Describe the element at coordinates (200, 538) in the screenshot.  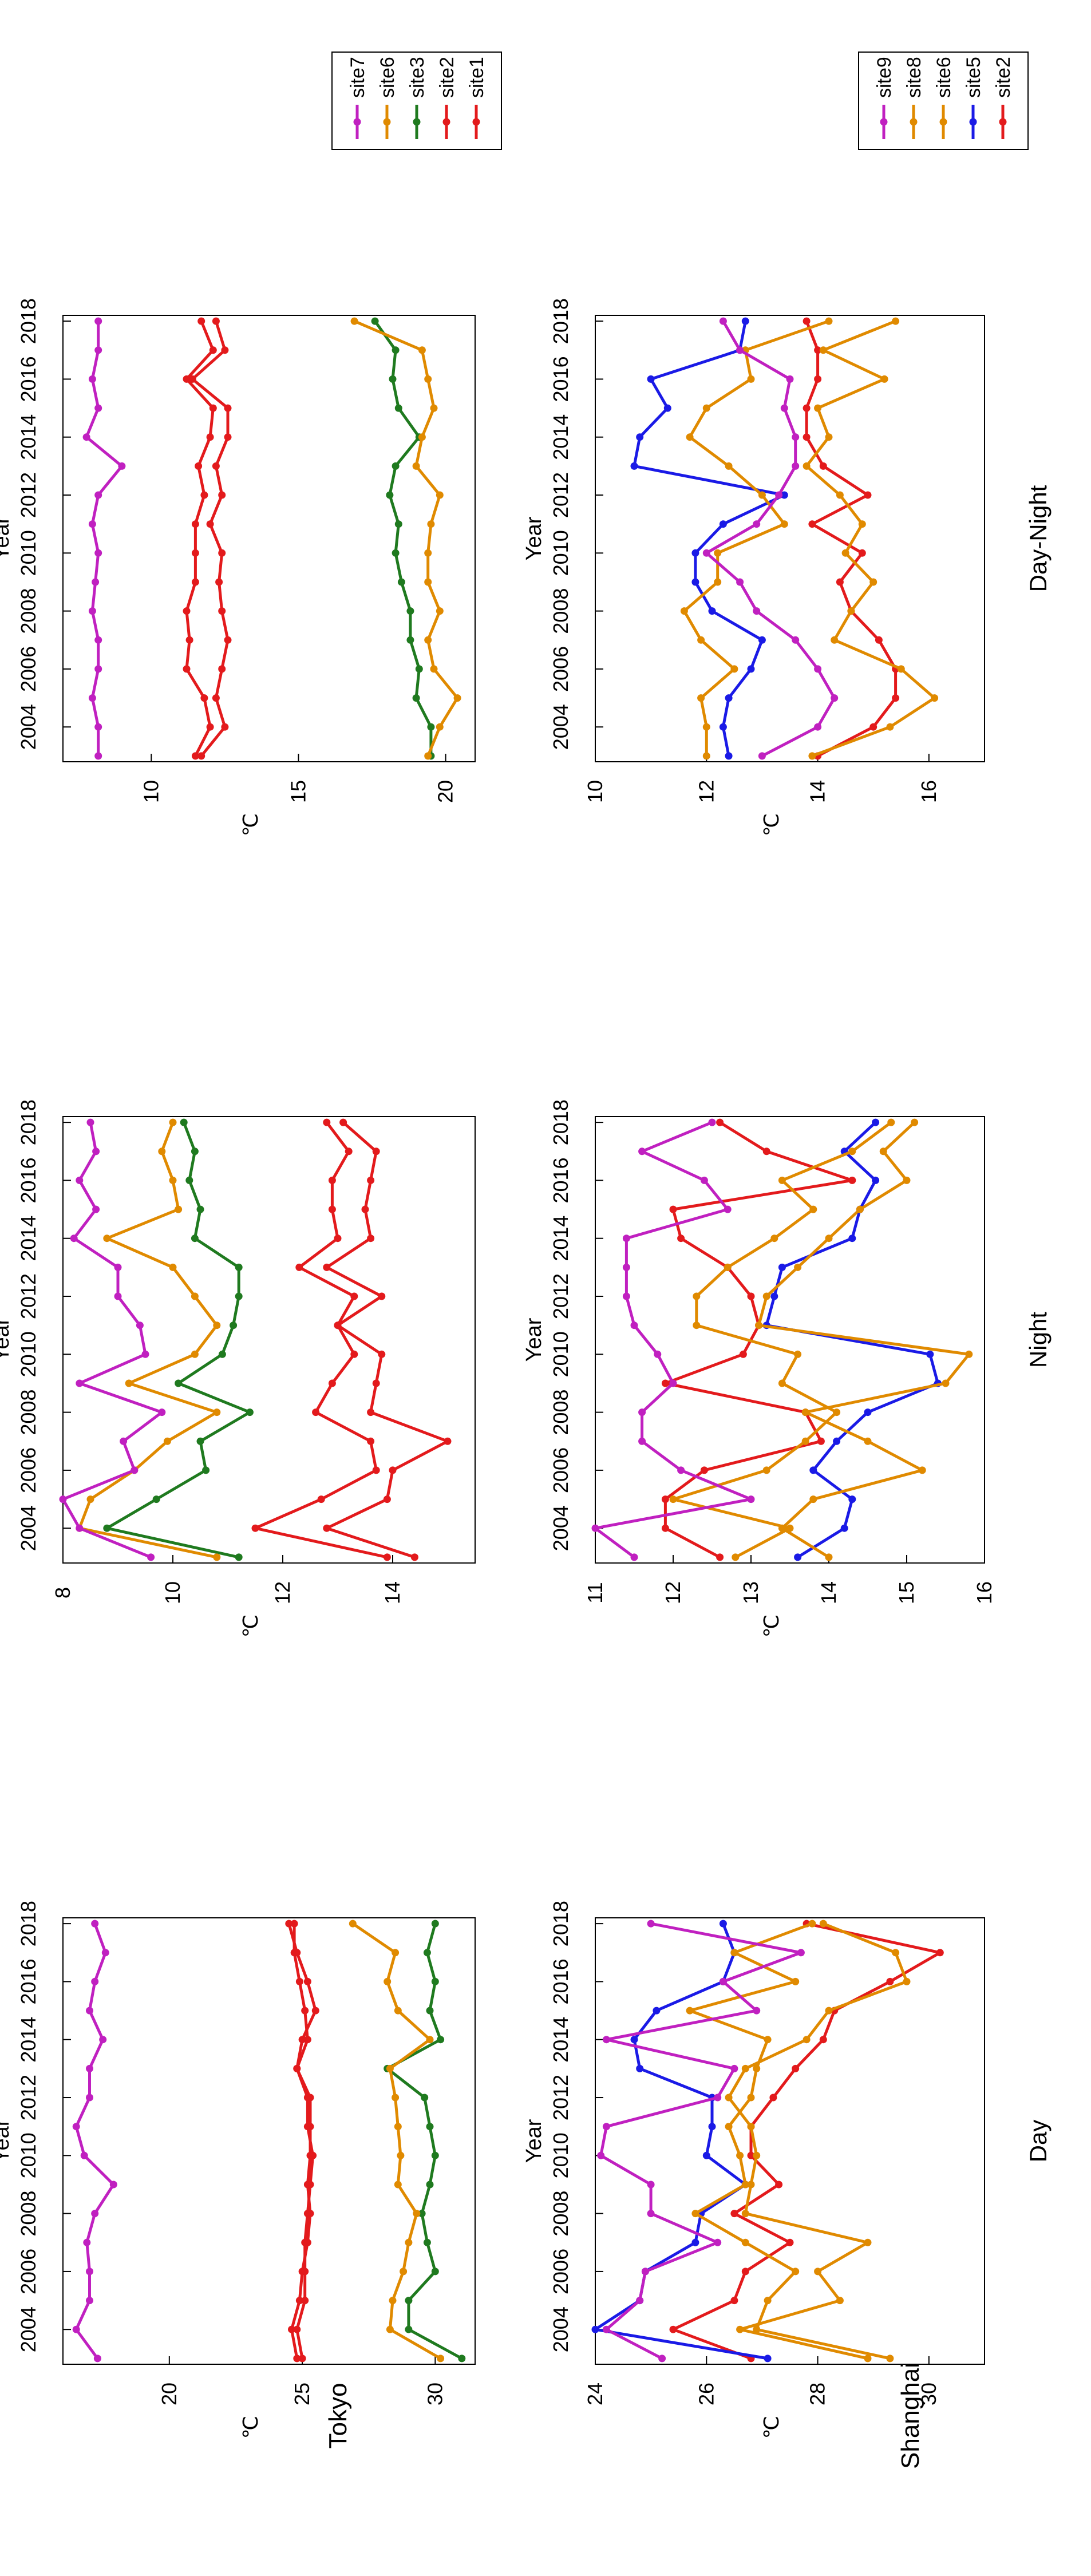
I see `series-line-tokyo-day-night-site1` at that location.